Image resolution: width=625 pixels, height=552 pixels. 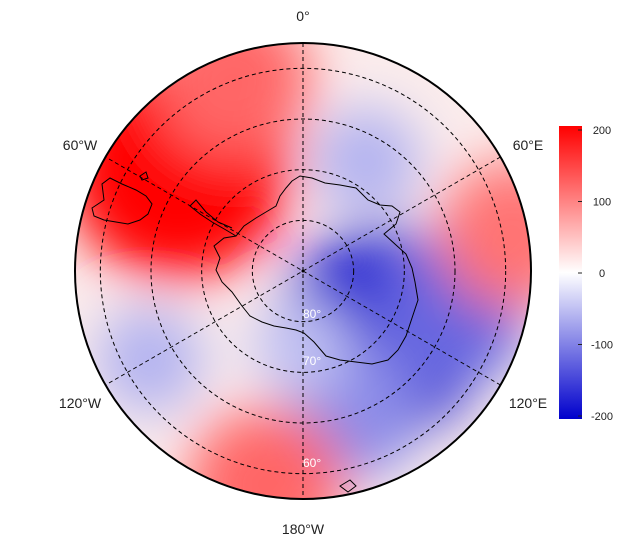 I want to click on pole-point, so click(x=303, y=271).